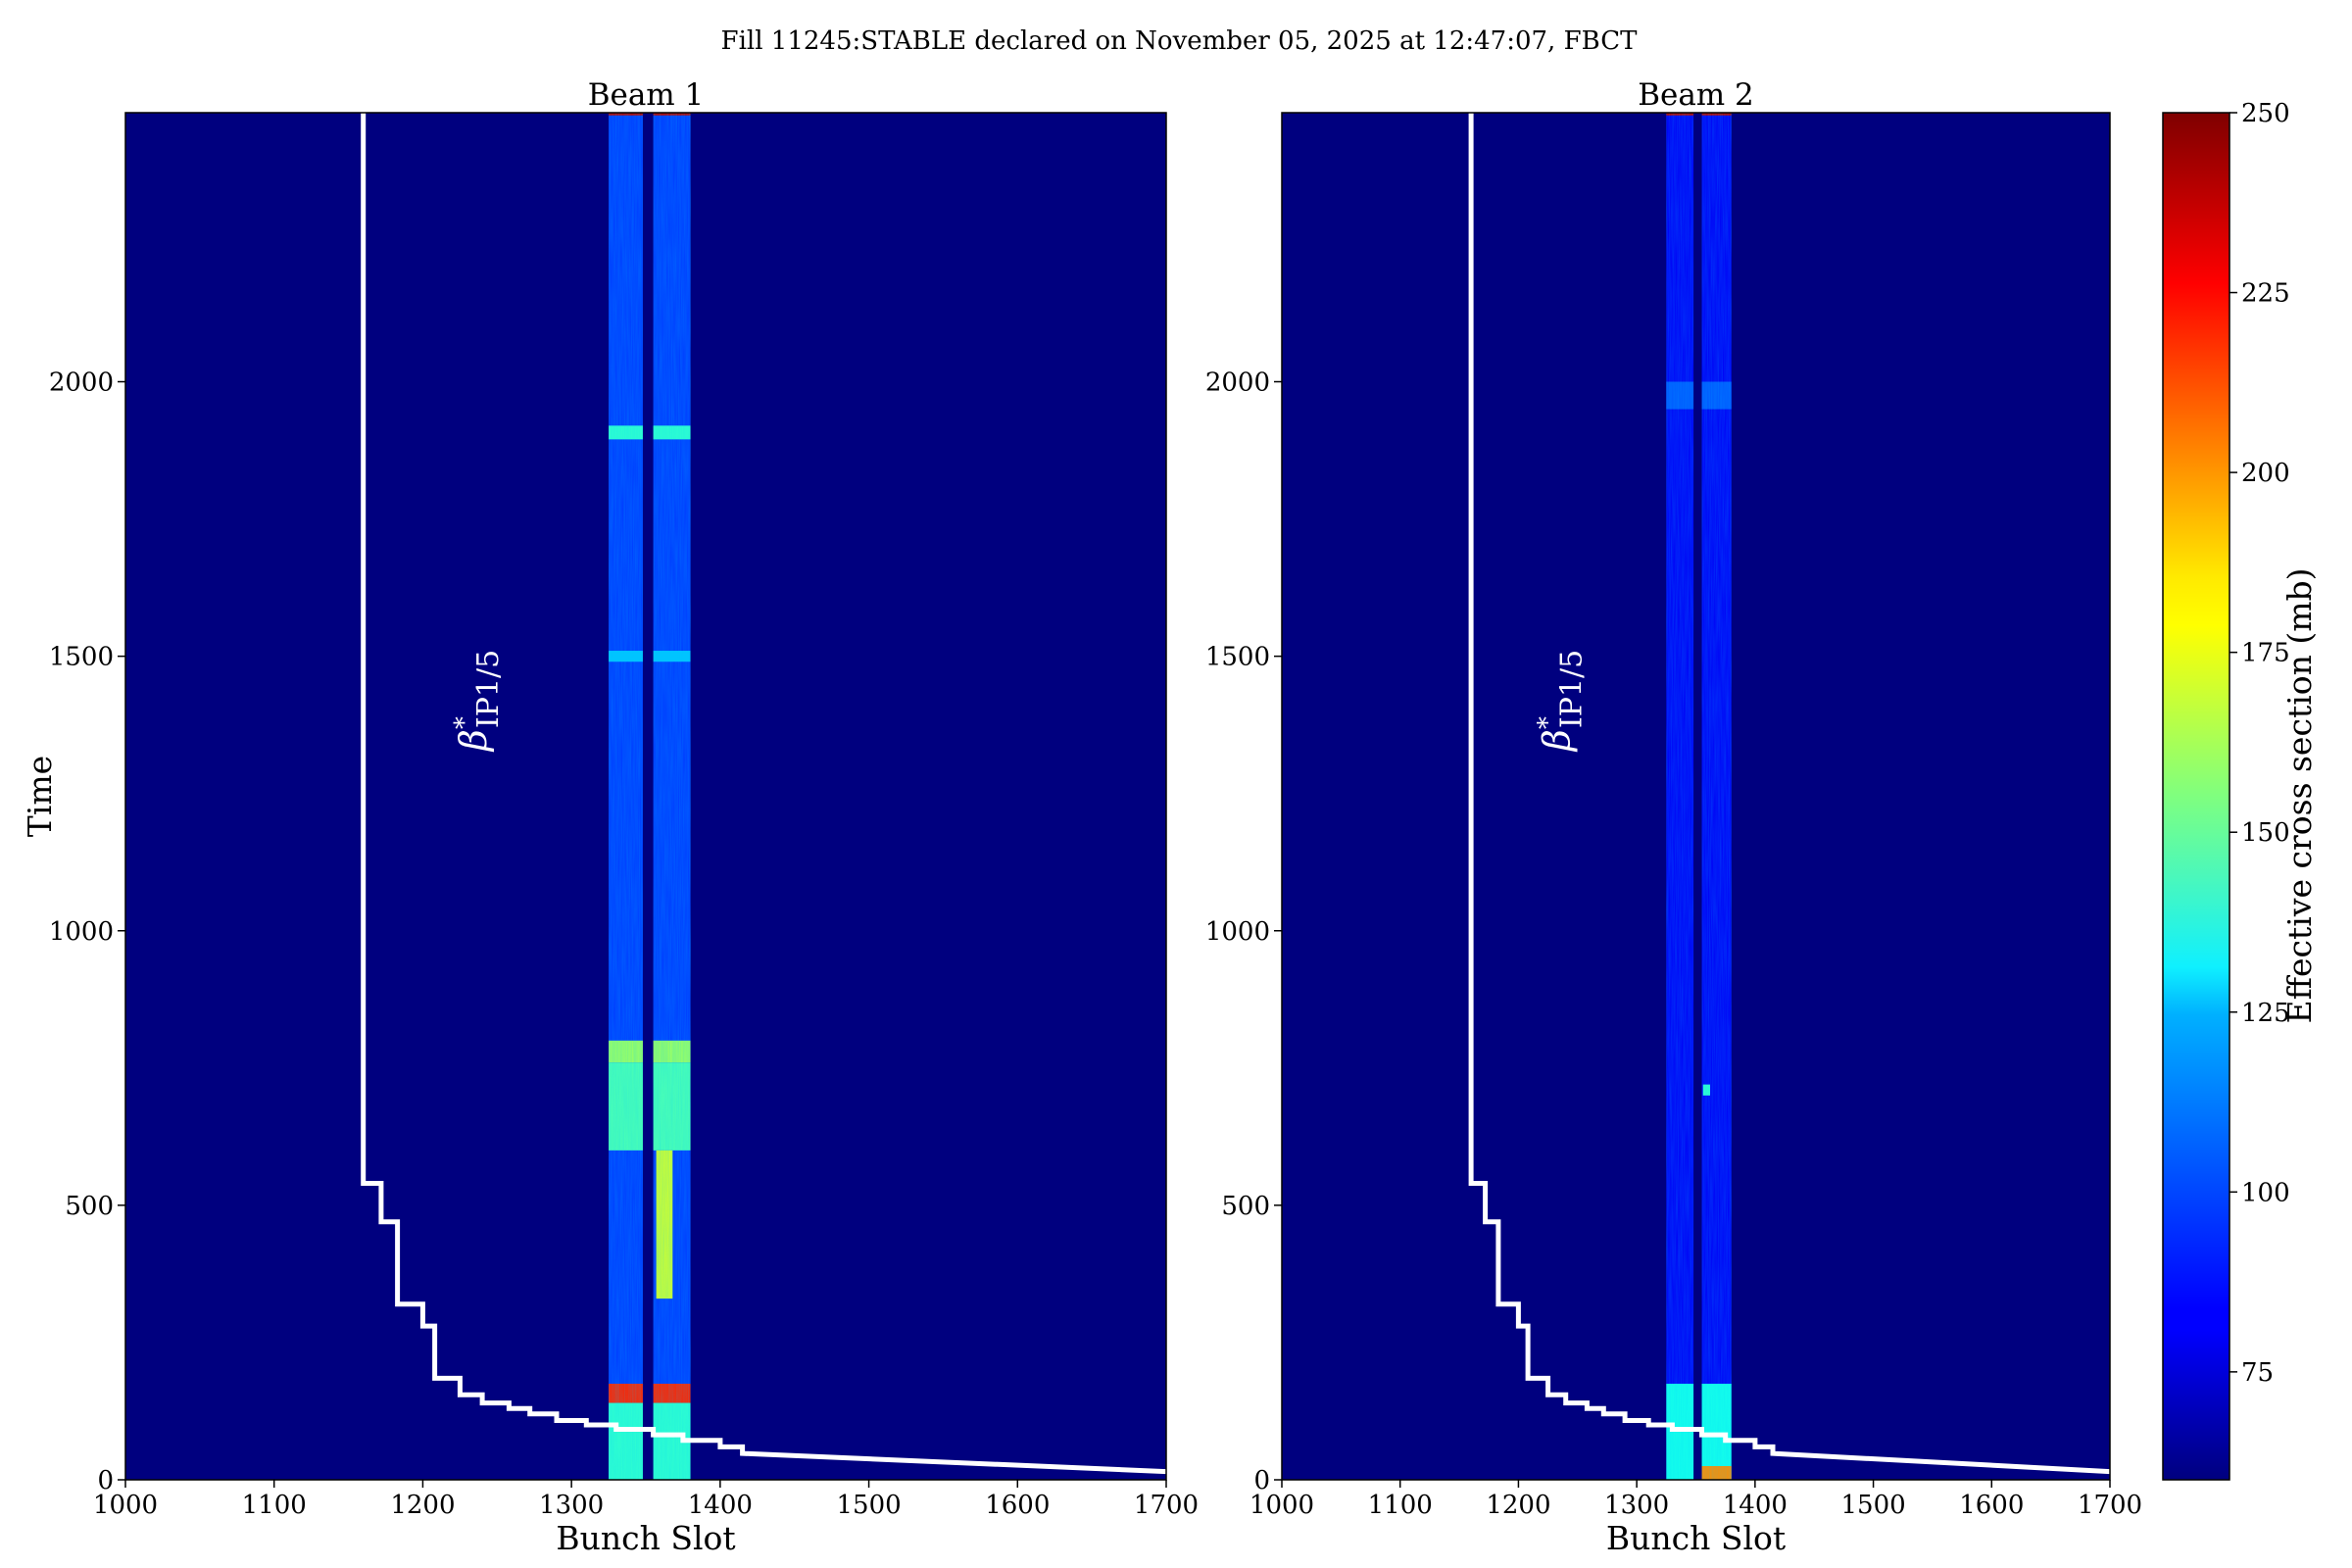 The image size is (2352, 1568). What do you see at coordinates (2265, 1192) in the screenshot?
I see `colorbar-tick-label: 100` at bounding box center [2265, 1192].